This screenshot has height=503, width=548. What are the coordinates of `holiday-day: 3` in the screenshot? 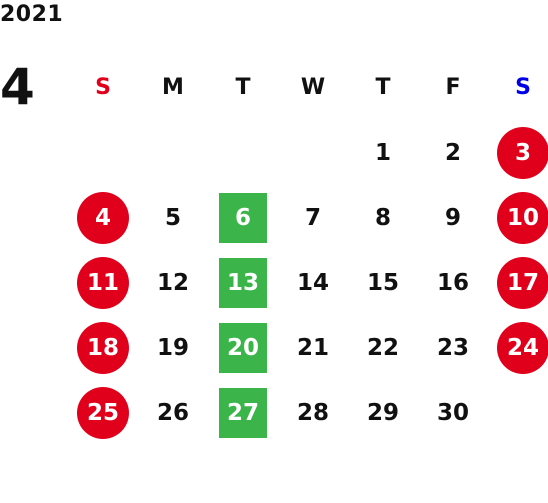 It's located at (522, 152).